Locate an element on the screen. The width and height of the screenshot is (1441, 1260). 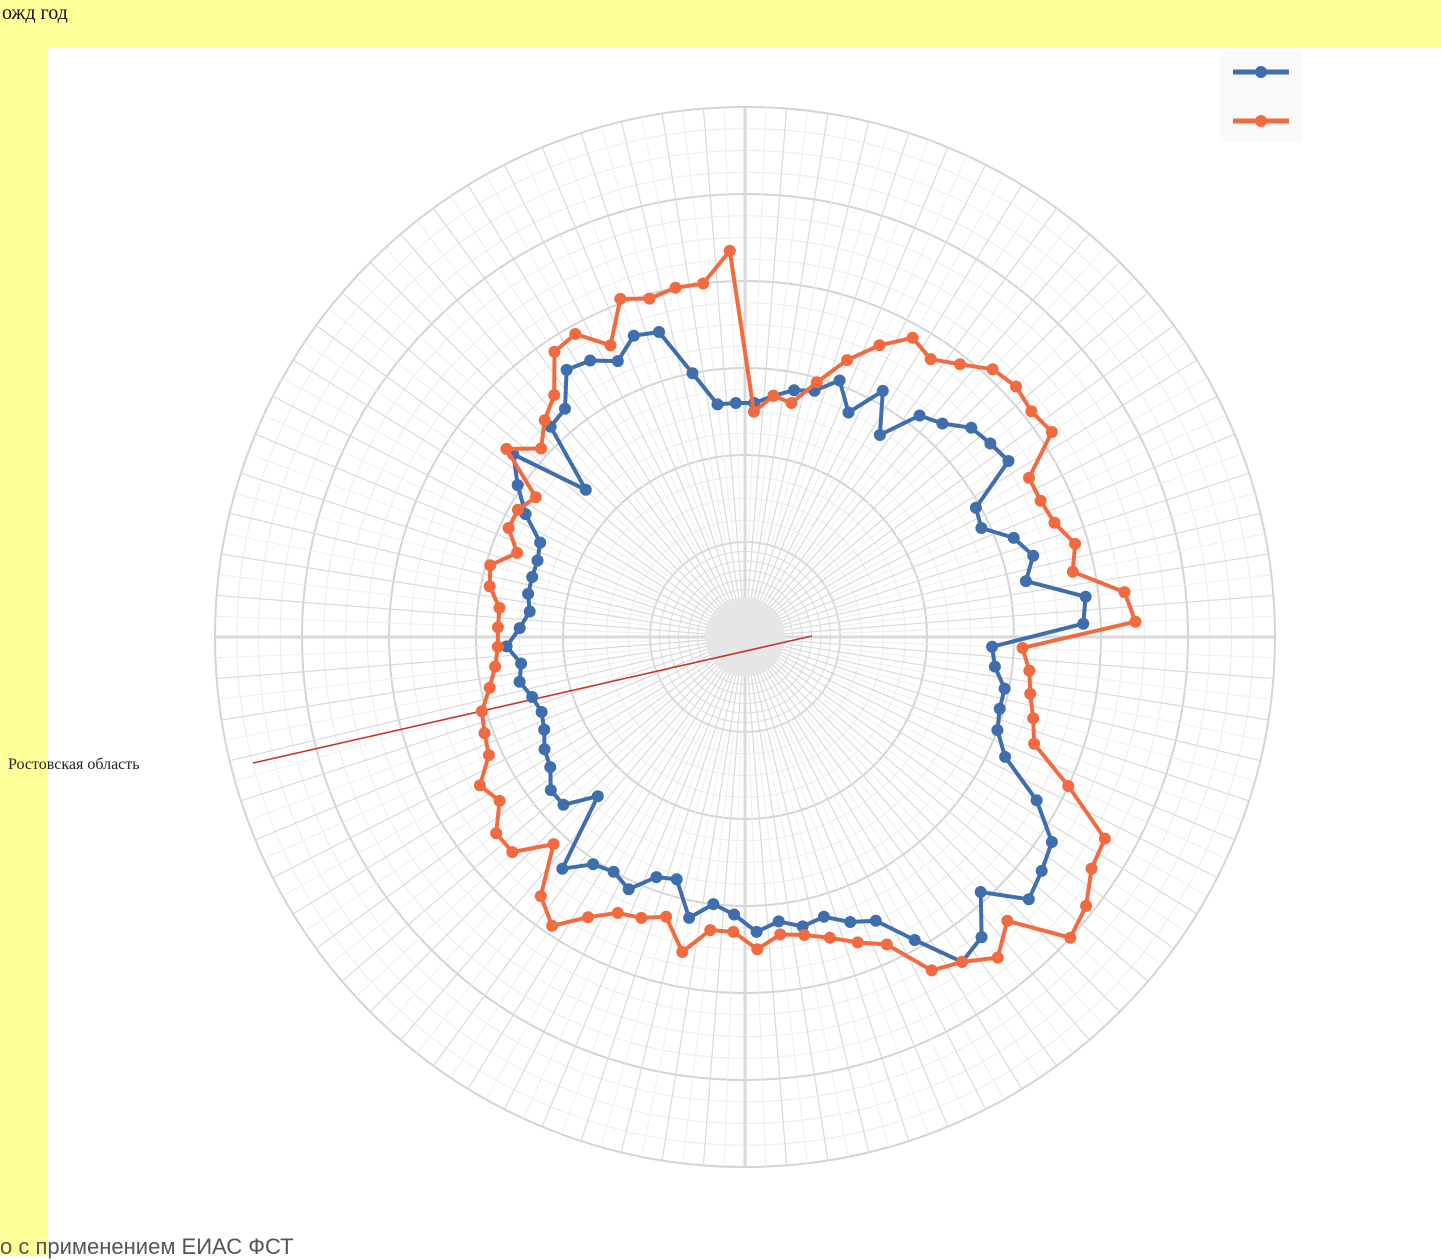
center-hub is located at coordinates (745, 637).